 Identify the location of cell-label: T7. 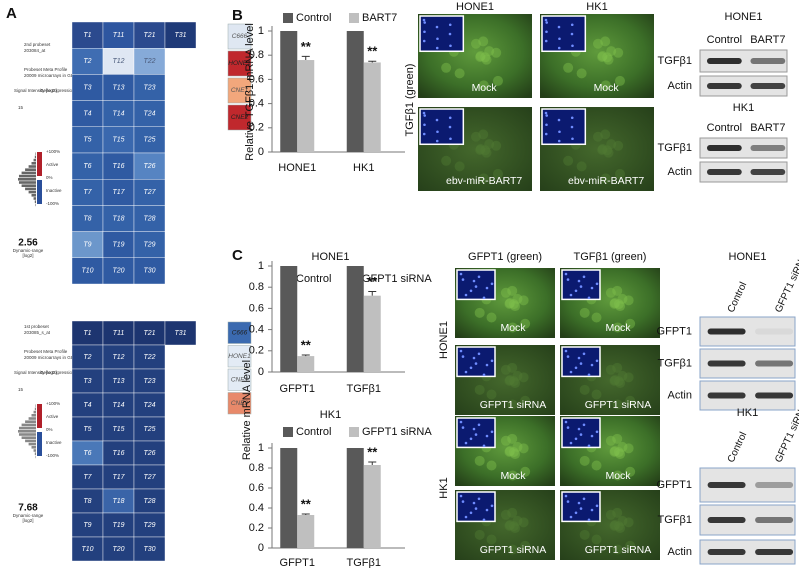
(87, 477).